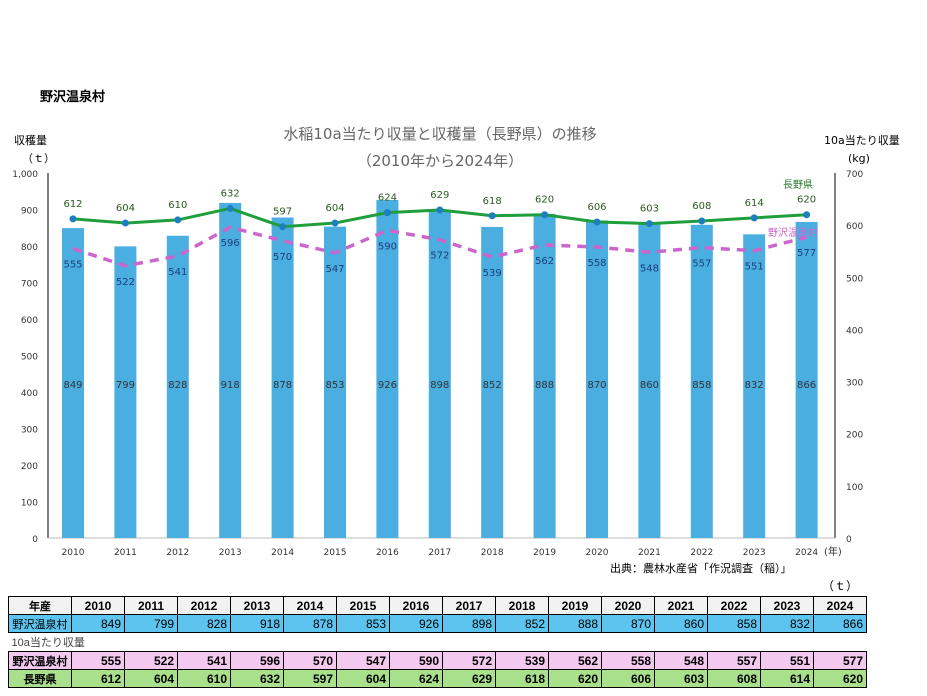 This screenshot has width=927, height=696. What do you see at coordinates (440, 161) in the screenshot?
I see `chart-subtitle: （2010年から2024年）` at bounding box center [440, 161].